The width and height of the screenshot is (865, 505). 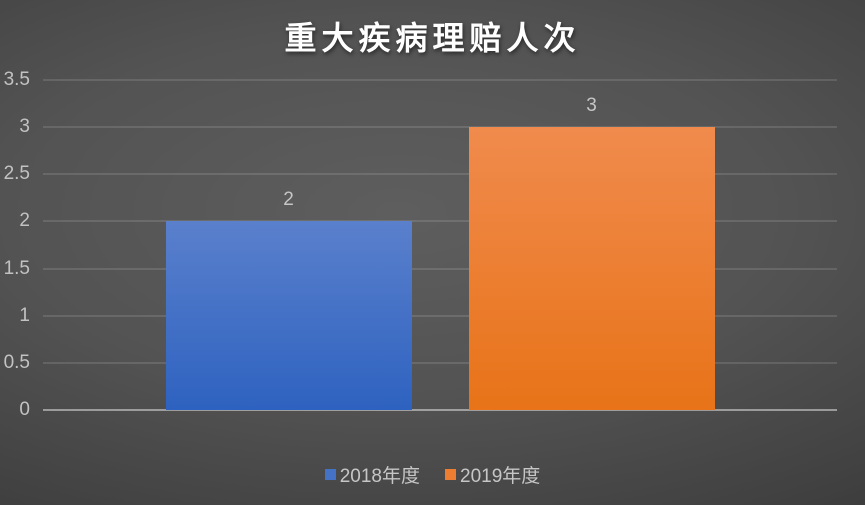 I want to click on y-tick-label: 0, so click(x=24, y=409).